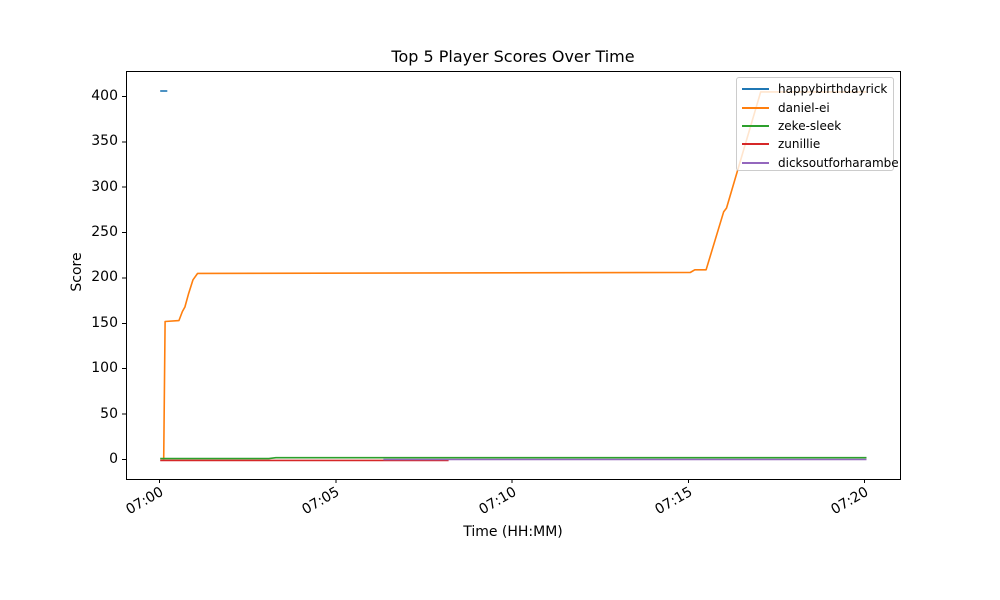  I want to click on legend-entry-label: zeke-sleek, so click(810, 125).